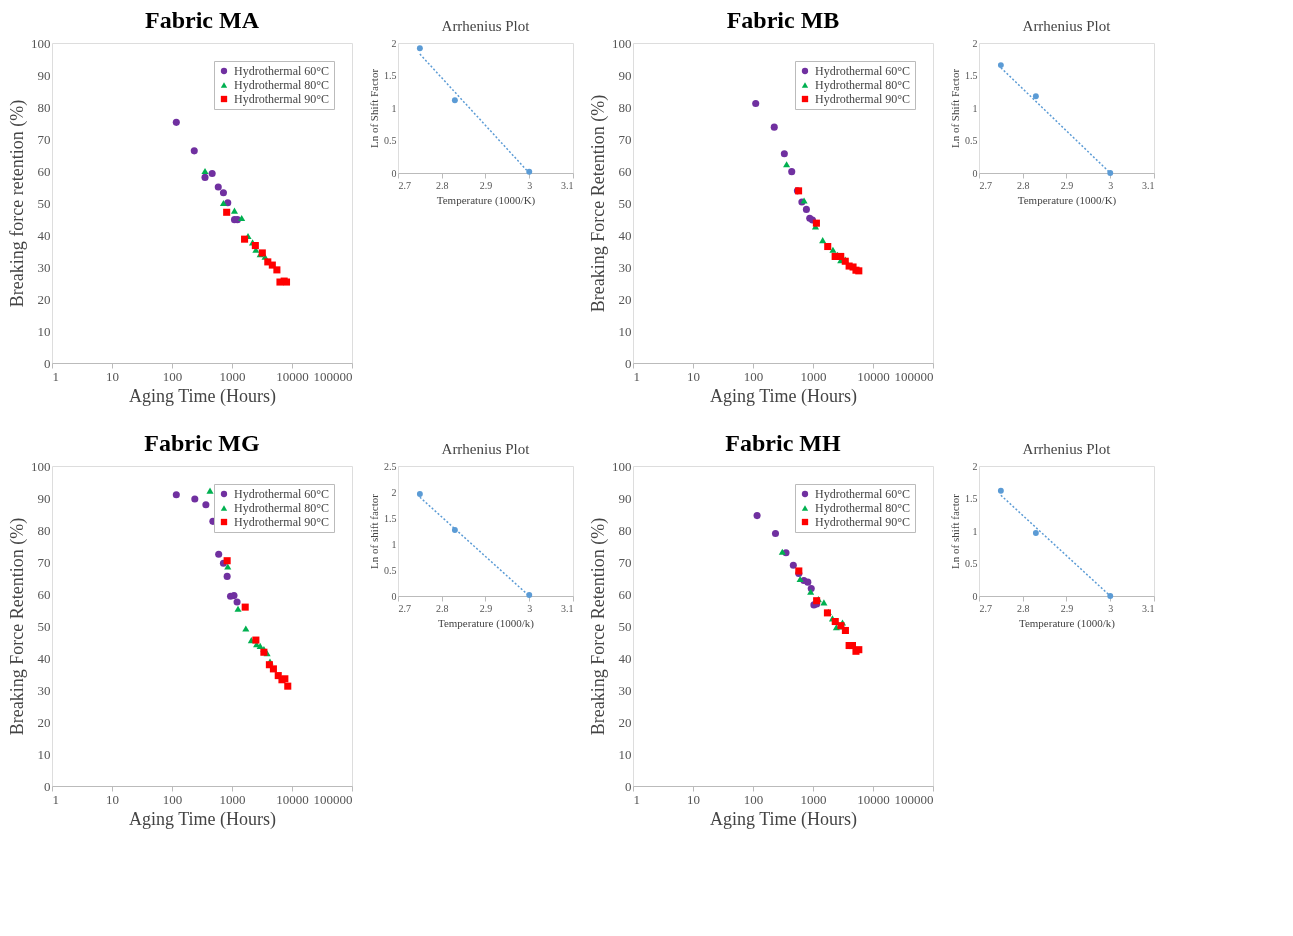 The height and width of the screenshot is (936, 1293). I want to click on y-tick-label: 60, so click(625, 594).